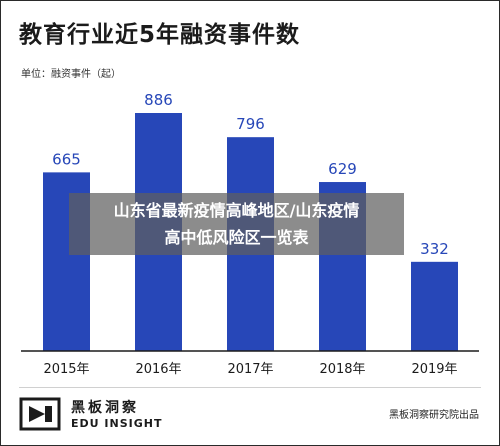 This screenshot has height=446, width=500. What do you see at coordinates (236, 210) in the screenshot?
I see `overlay-line-1: 山东省最新疫情高峰地区/山东疫情` at bounding box center [236, 210].